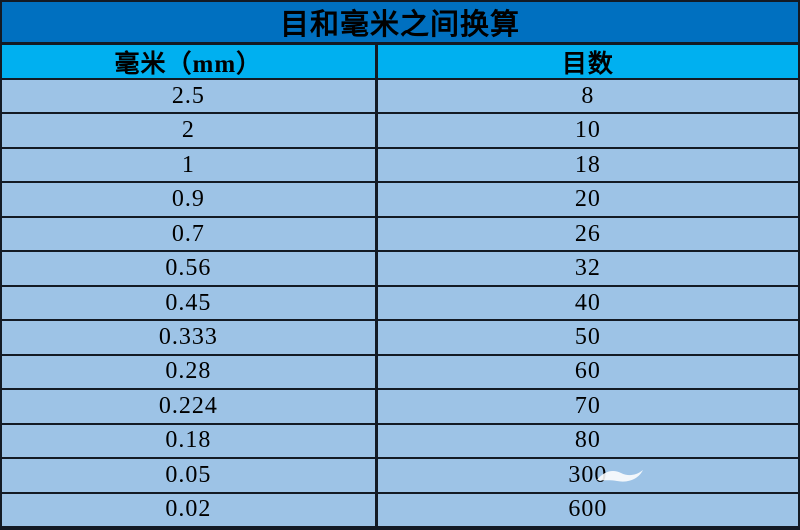 The height and width of the screenshot is (530, 800). Describe the element at coordinates (400, 166) in the screenshot. I see `table-row: 1 18` at that location.